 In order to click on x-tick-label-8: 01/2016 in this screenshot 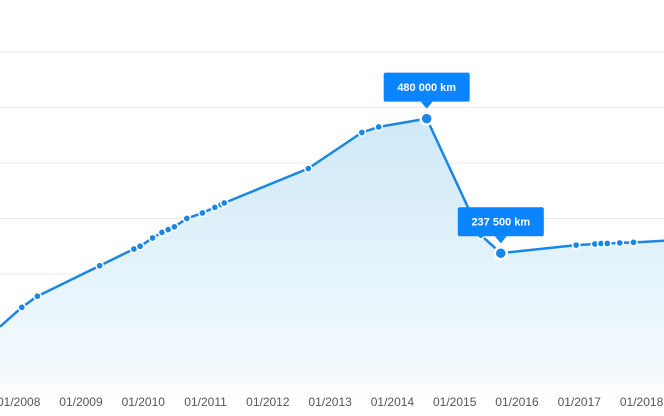, I will do `click(517, 402)`.